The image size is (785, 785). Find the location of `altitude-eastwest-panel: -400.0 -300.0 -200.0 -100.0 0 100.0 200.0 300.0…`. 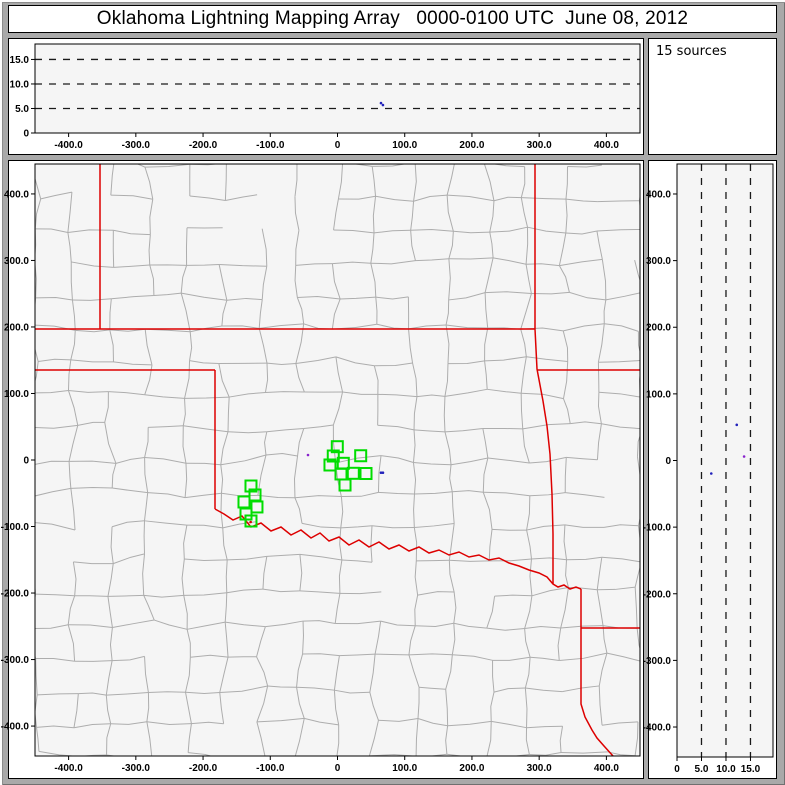

altitude-eastwest-panel: -400.0 -300.0 -200.0 -100.0 0 100.0 200.0 300.0… is located at coordinates (326, 96).